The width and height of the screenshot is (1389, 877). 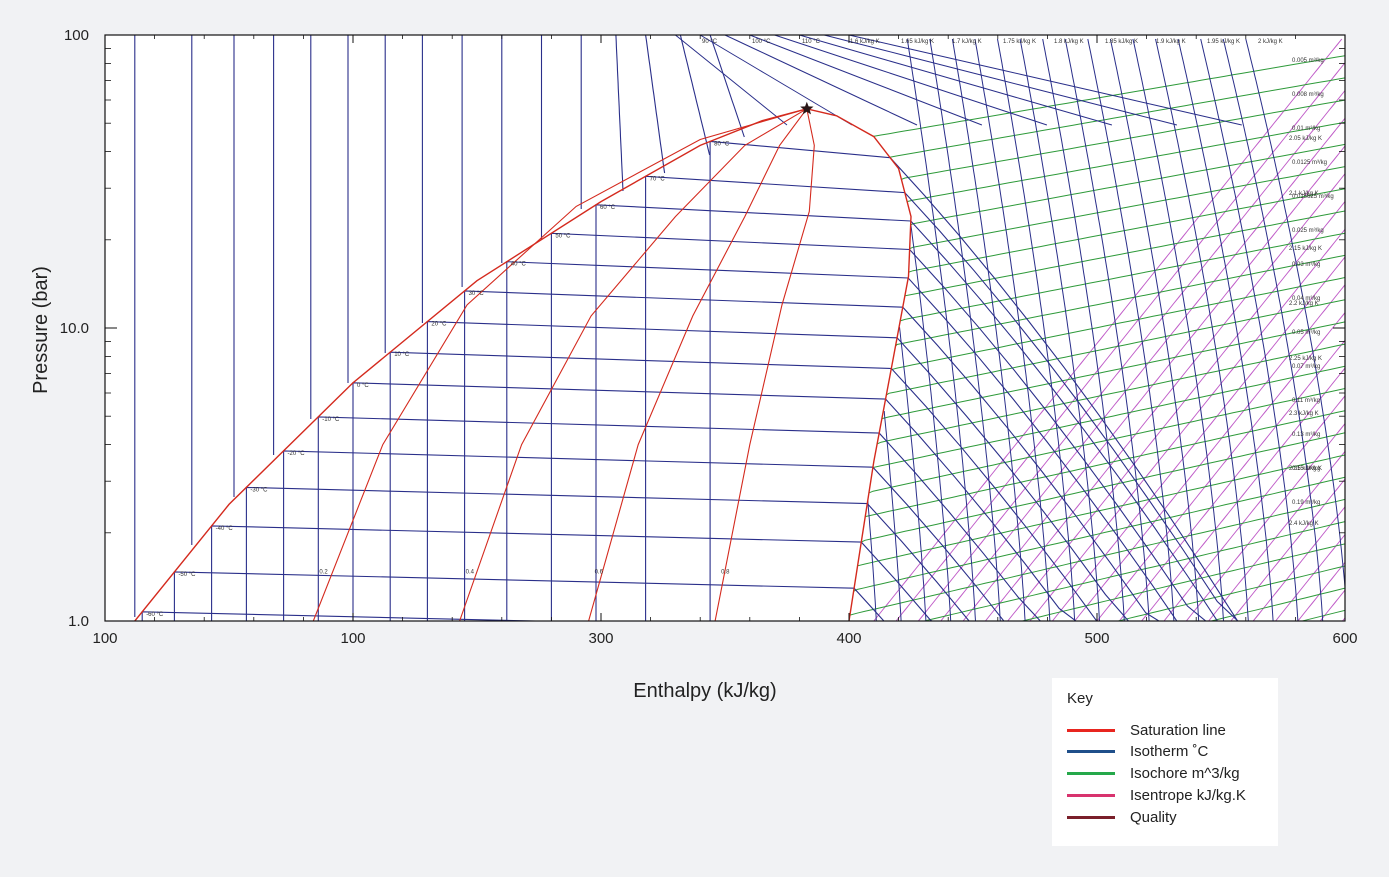 I want to click on isotherm-label: 50 °C, so click(x=563, y=236).